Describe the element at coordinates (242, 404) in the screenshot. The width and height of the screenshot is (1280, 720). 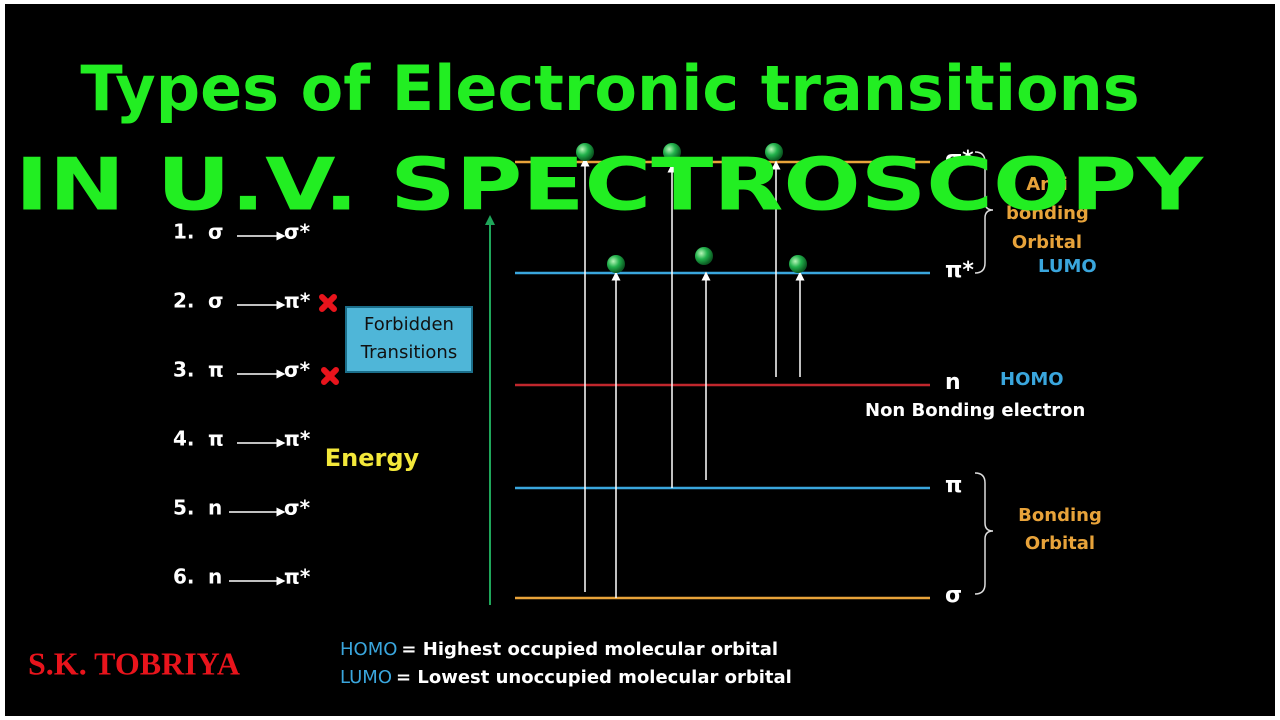
I see `transition-list: 1. σ σ* 2. σ π* 3. π σ* 4. π π* 5. n σ* 6. n π*` at that location.